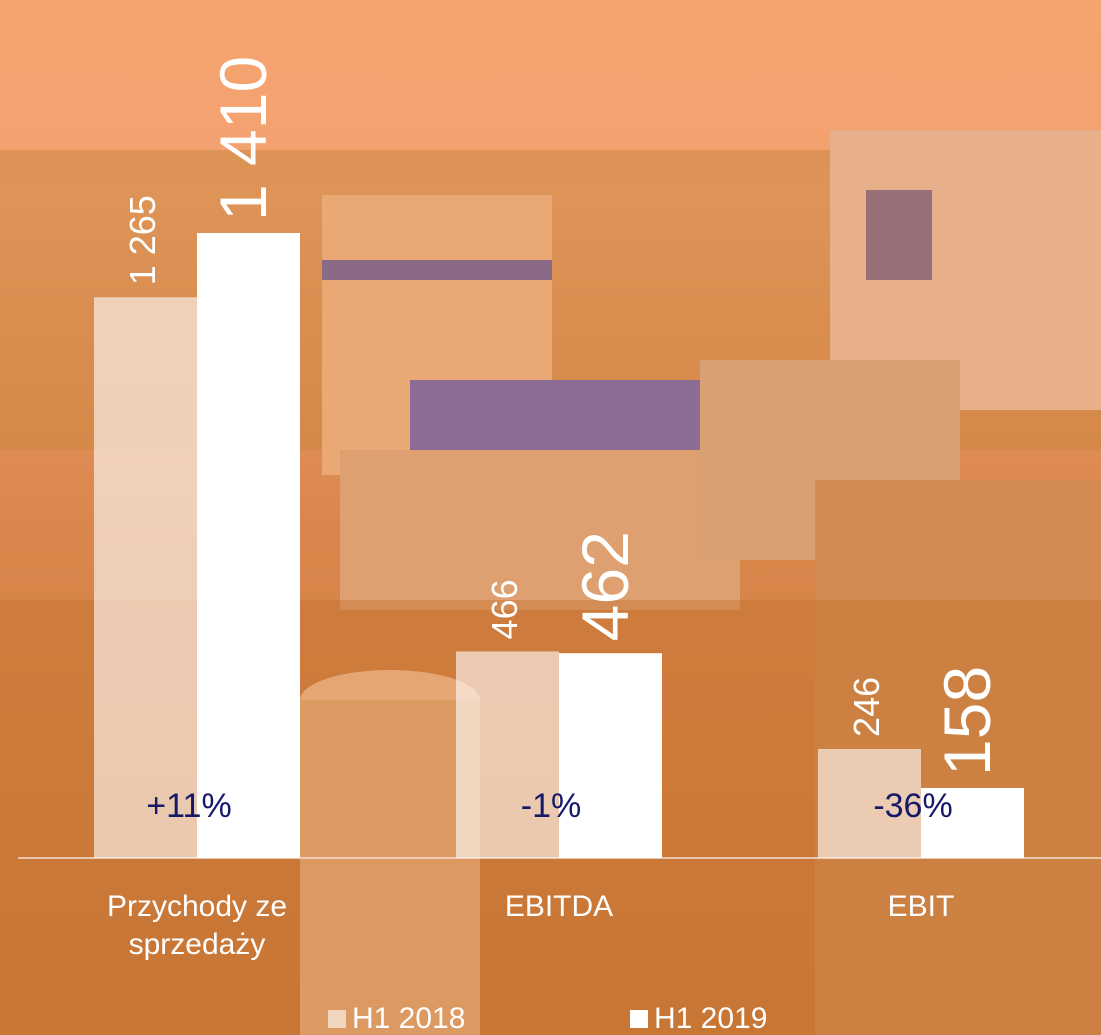 The height and width of the screenshot is (1035, 1101). Describe the element at coordinates (710, 1018) in the screenshot. I see `legend-label: H1 2019` at that location.